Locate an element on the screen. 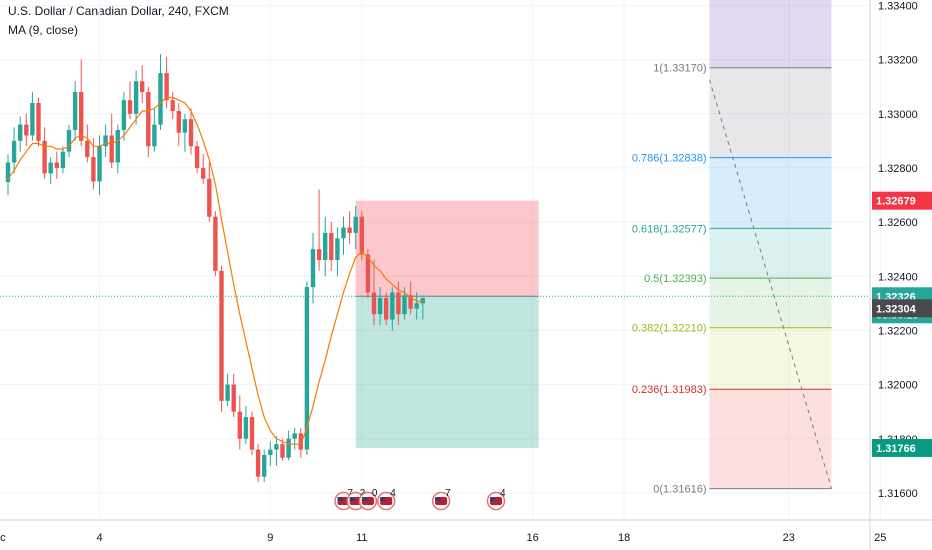  stop-loss-zone is located at coordinates (447, 248).